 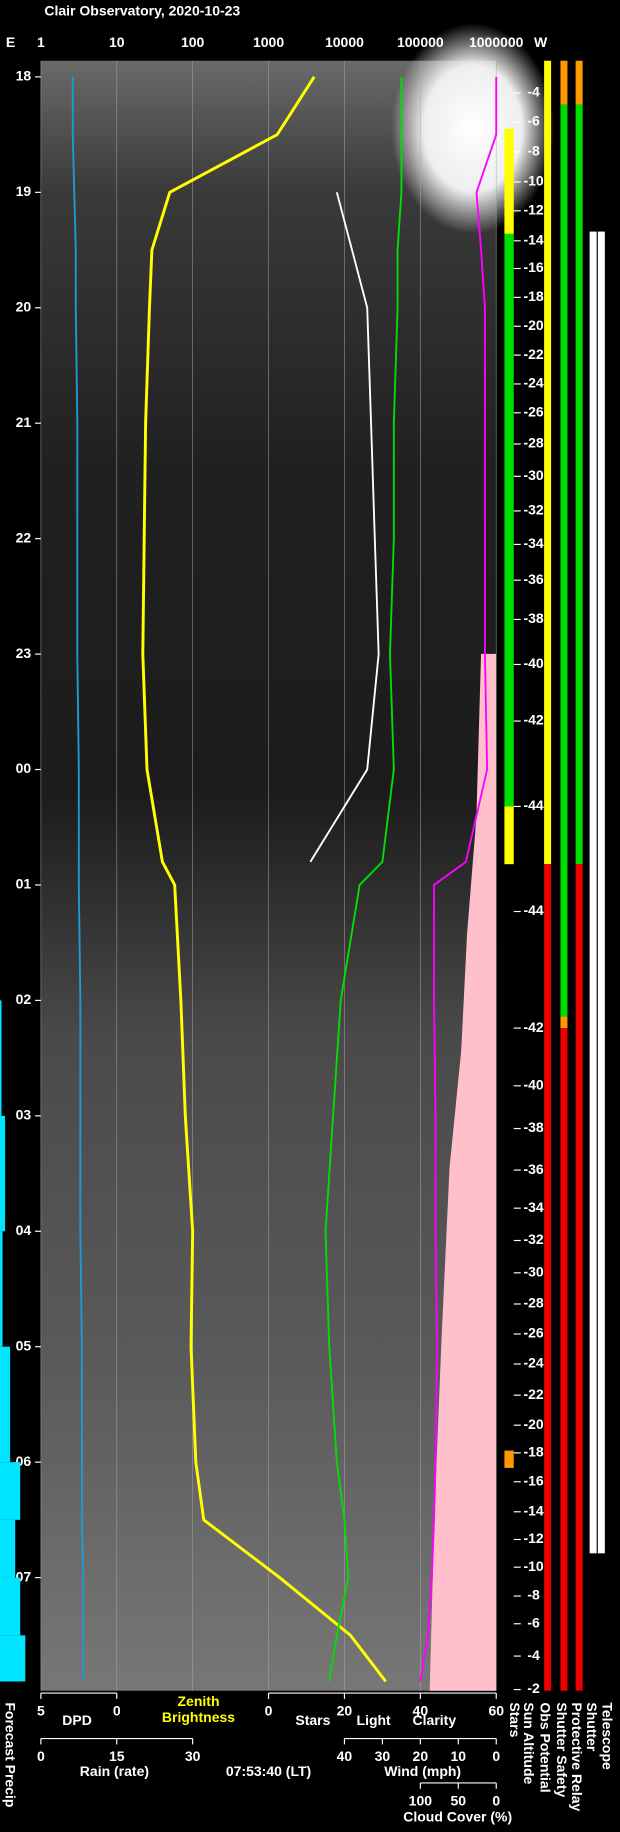 I want to click on legend-label: Cloud Cover (%), so click(x=457, y=1817).